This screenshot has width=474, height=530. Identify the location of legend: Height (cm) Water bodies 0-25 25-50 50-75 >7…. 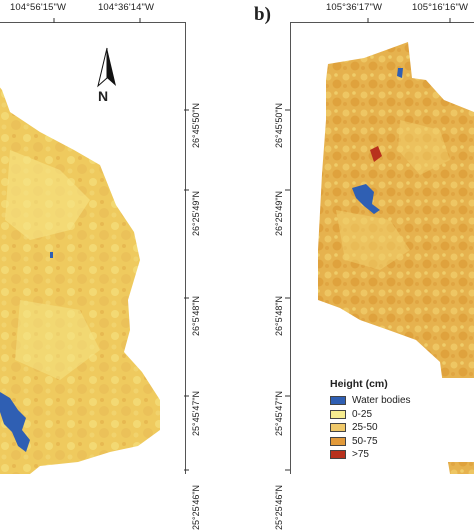
(400, 420).